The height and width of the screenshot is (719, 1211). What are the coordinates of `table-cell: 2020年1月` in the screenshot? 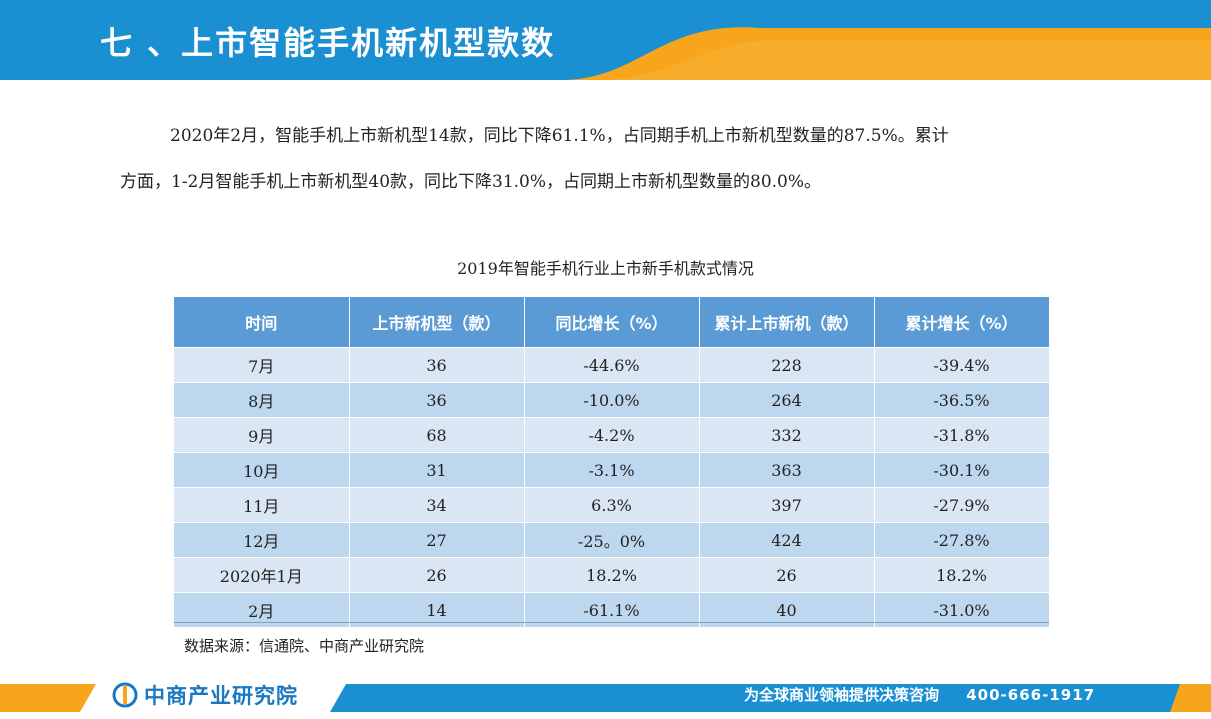 It's located at (262, 575).